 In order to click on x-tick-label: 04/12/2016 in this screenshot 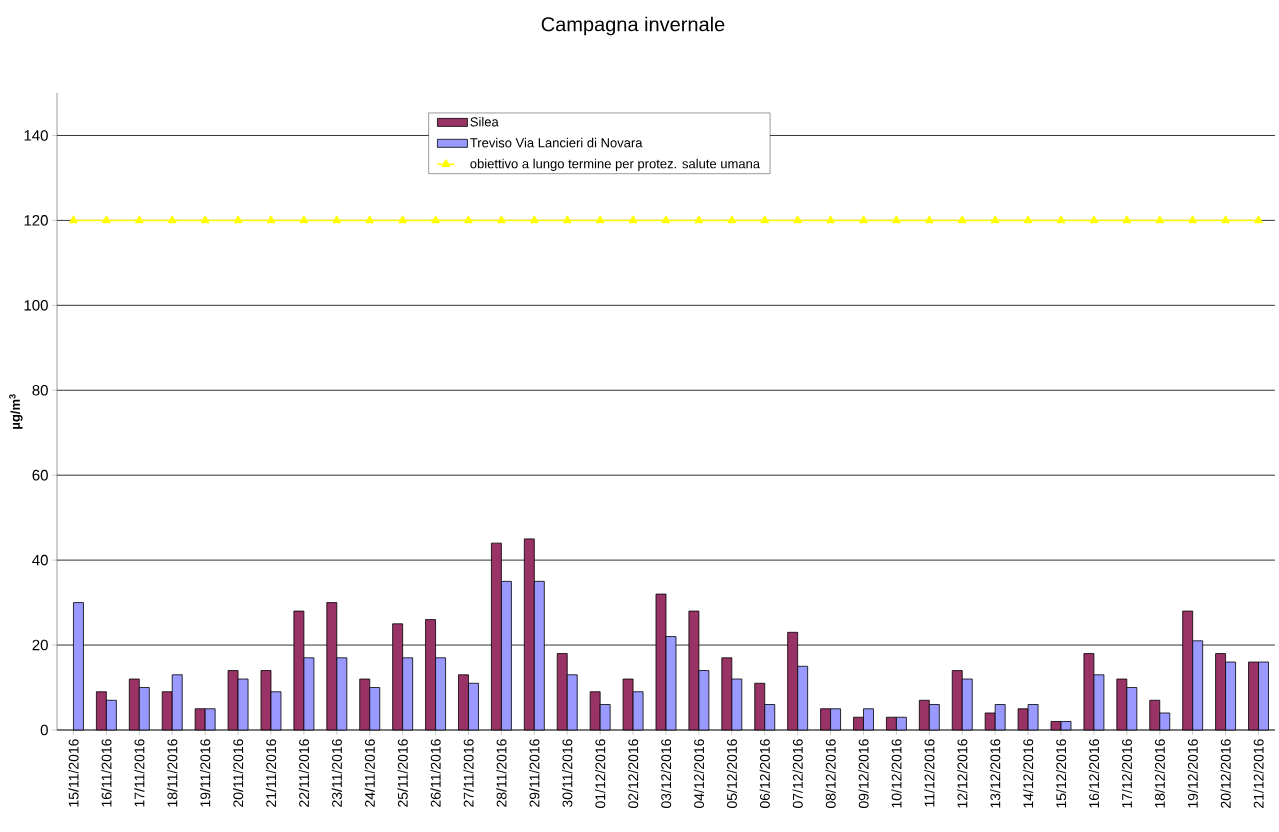, I will do `click(699, 774)`.